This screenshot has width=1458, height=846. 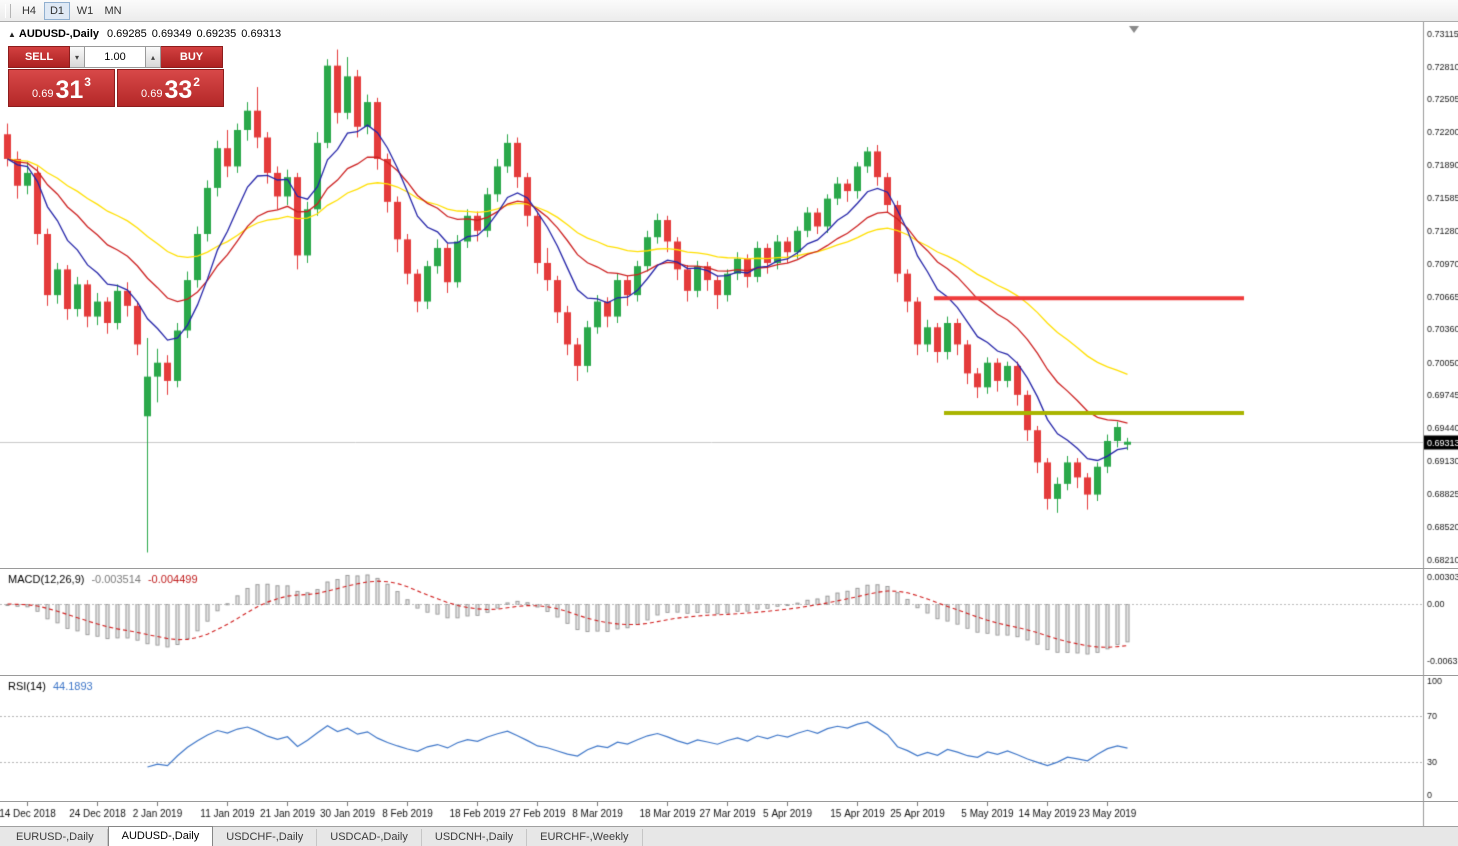 I want to click on sell-price-display: 0.69 31 3, so click(x=61, y=88).